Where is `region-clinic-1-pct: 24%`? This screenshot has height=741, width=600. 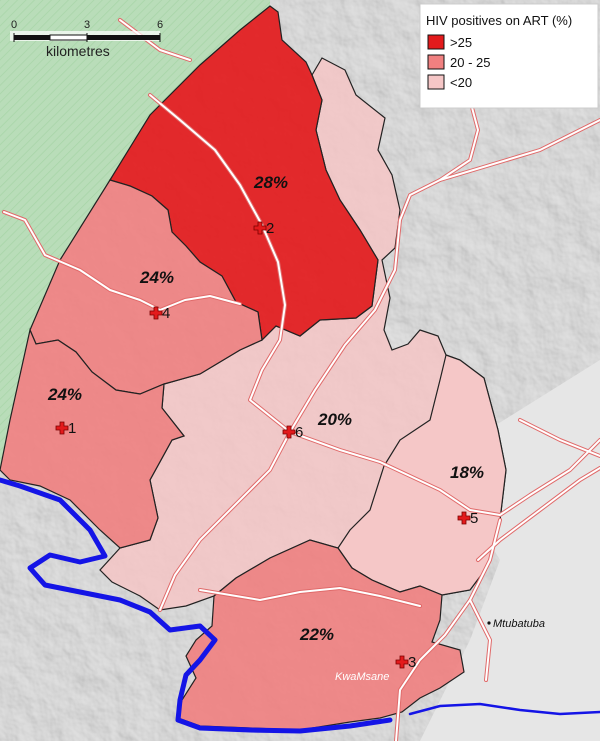 region-clinic-1-pct: 24% is located at coordinates (64, 394).